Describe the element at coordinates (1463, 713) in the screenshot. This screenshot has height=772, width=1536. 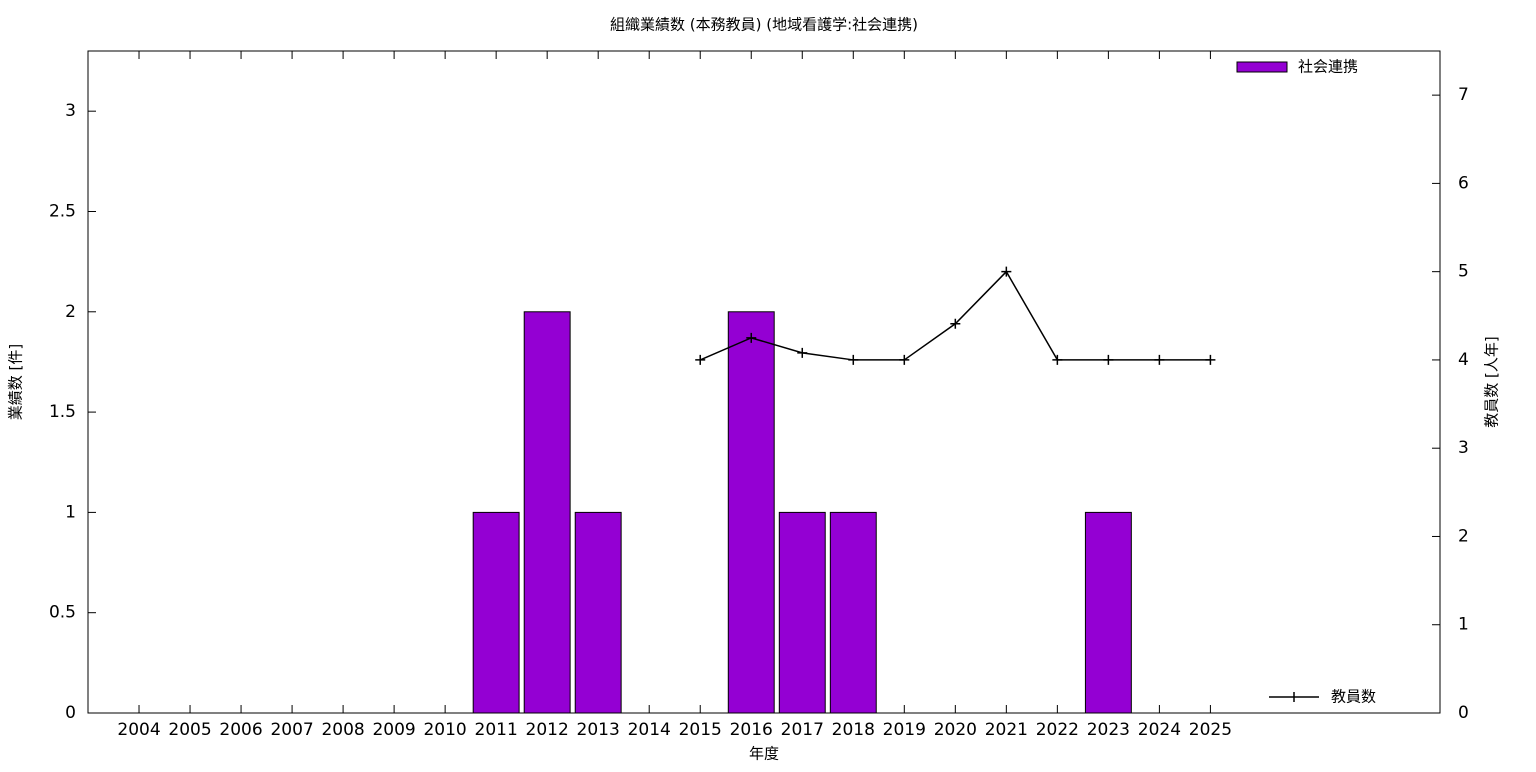
I see `y2-tick-label: 0` at that location.